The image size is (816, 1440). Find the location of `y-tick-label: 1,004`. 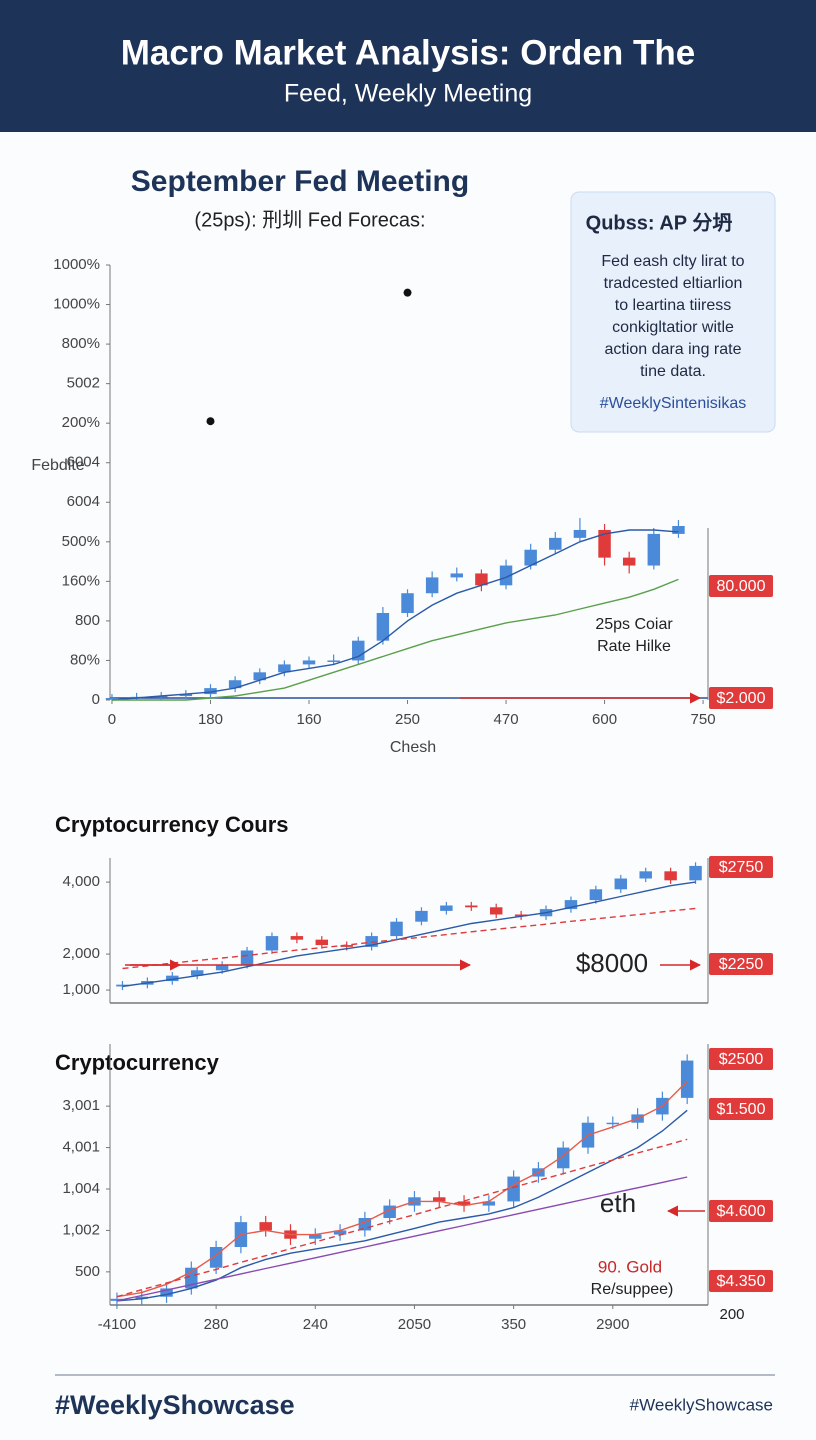

y-tick-label: 1,004 is located at coordinates (81, 1188).